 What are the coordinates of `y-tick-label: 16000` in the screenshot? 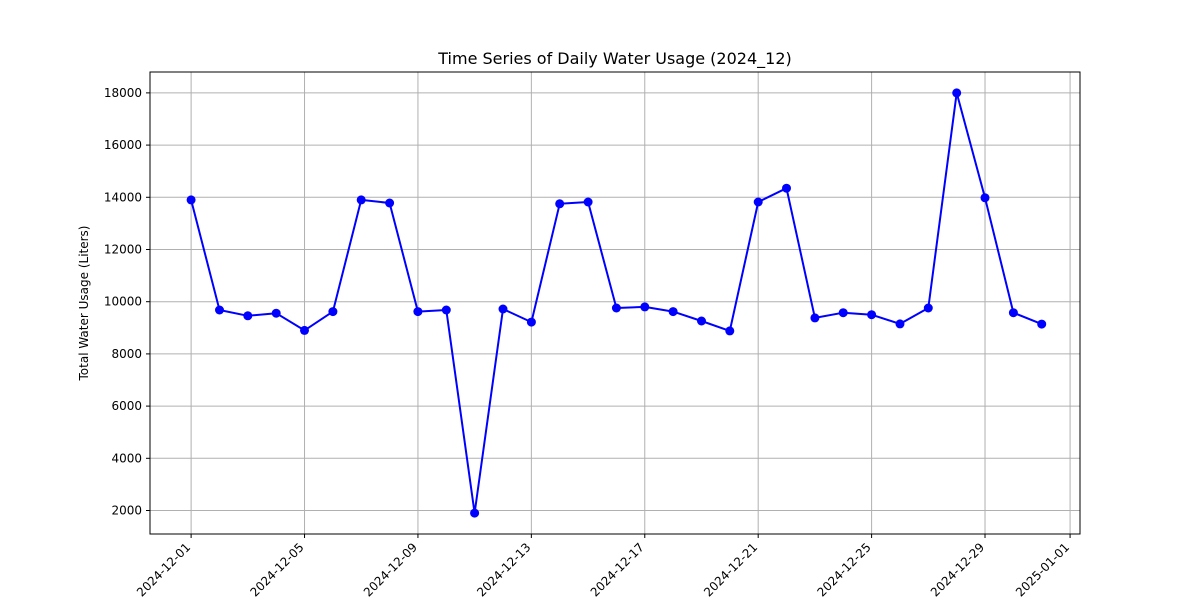 It's located at (123, 145).